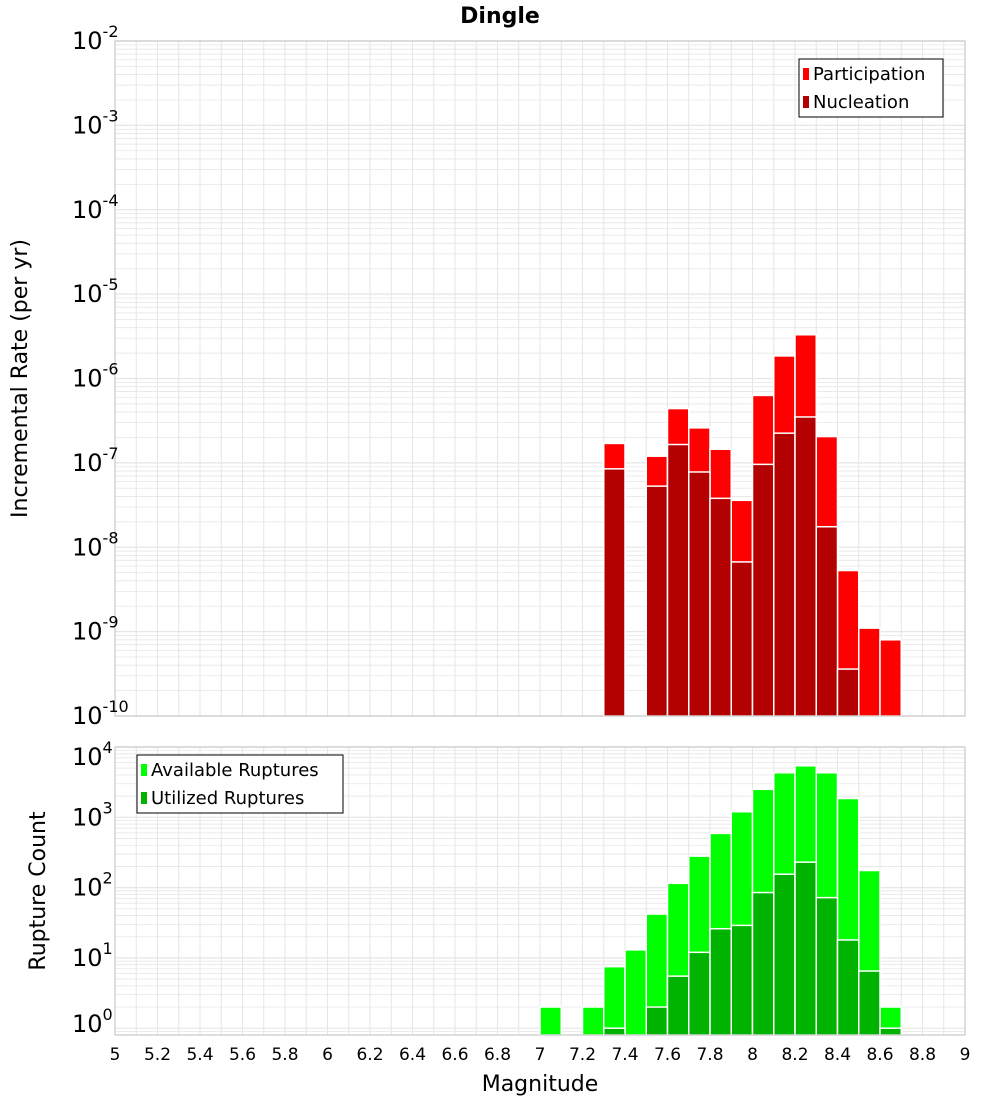 This screenshot has height=1100, width=1000. I want to click on x-axis-label: Magnitude, so click(540, 1084).